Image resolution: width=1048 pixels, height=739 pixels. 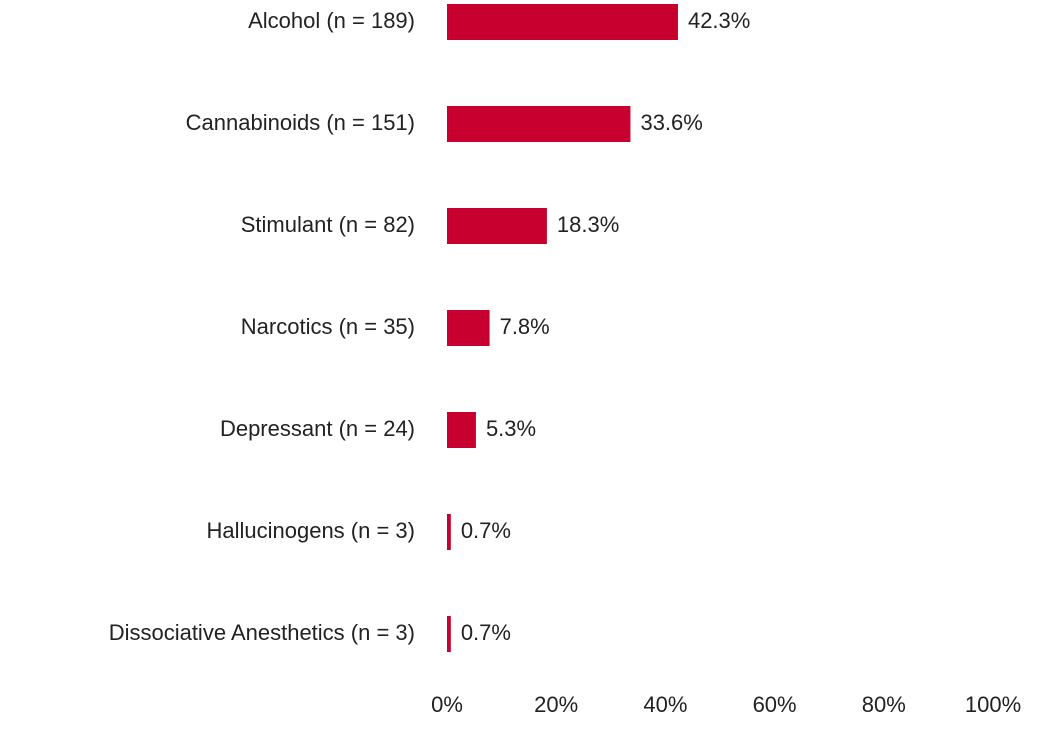 I want to click on x-tick-label: 0%, so click(x=447, y=704).